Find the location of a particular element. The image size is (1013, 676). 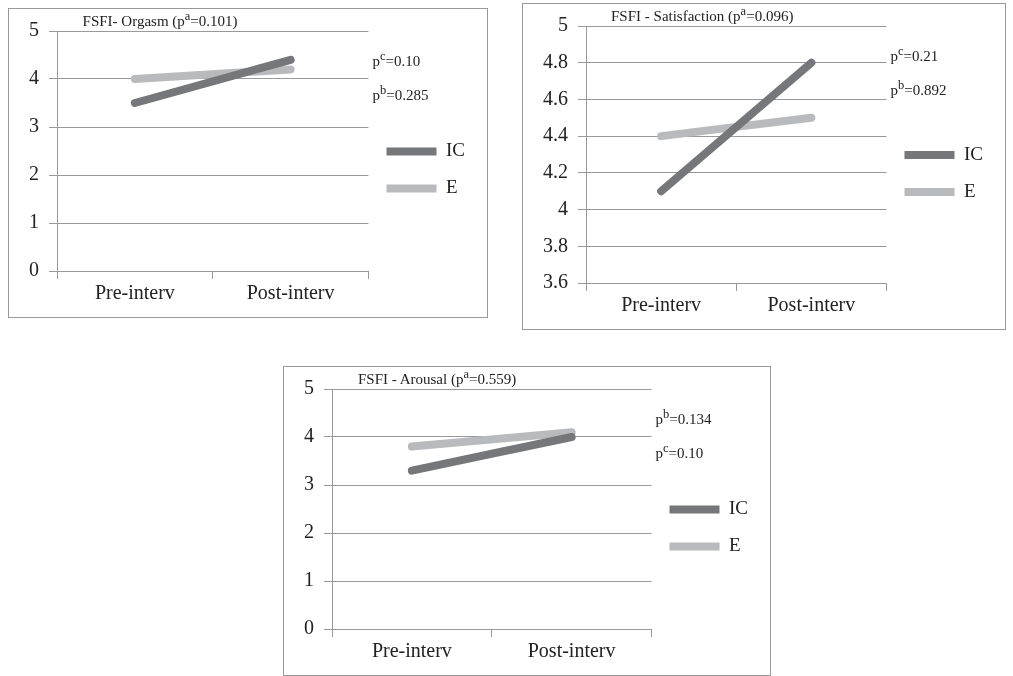

chart-title: FSFI- Orgasm (p$^{a}$=0.101) is located at coordinates (160, 19).